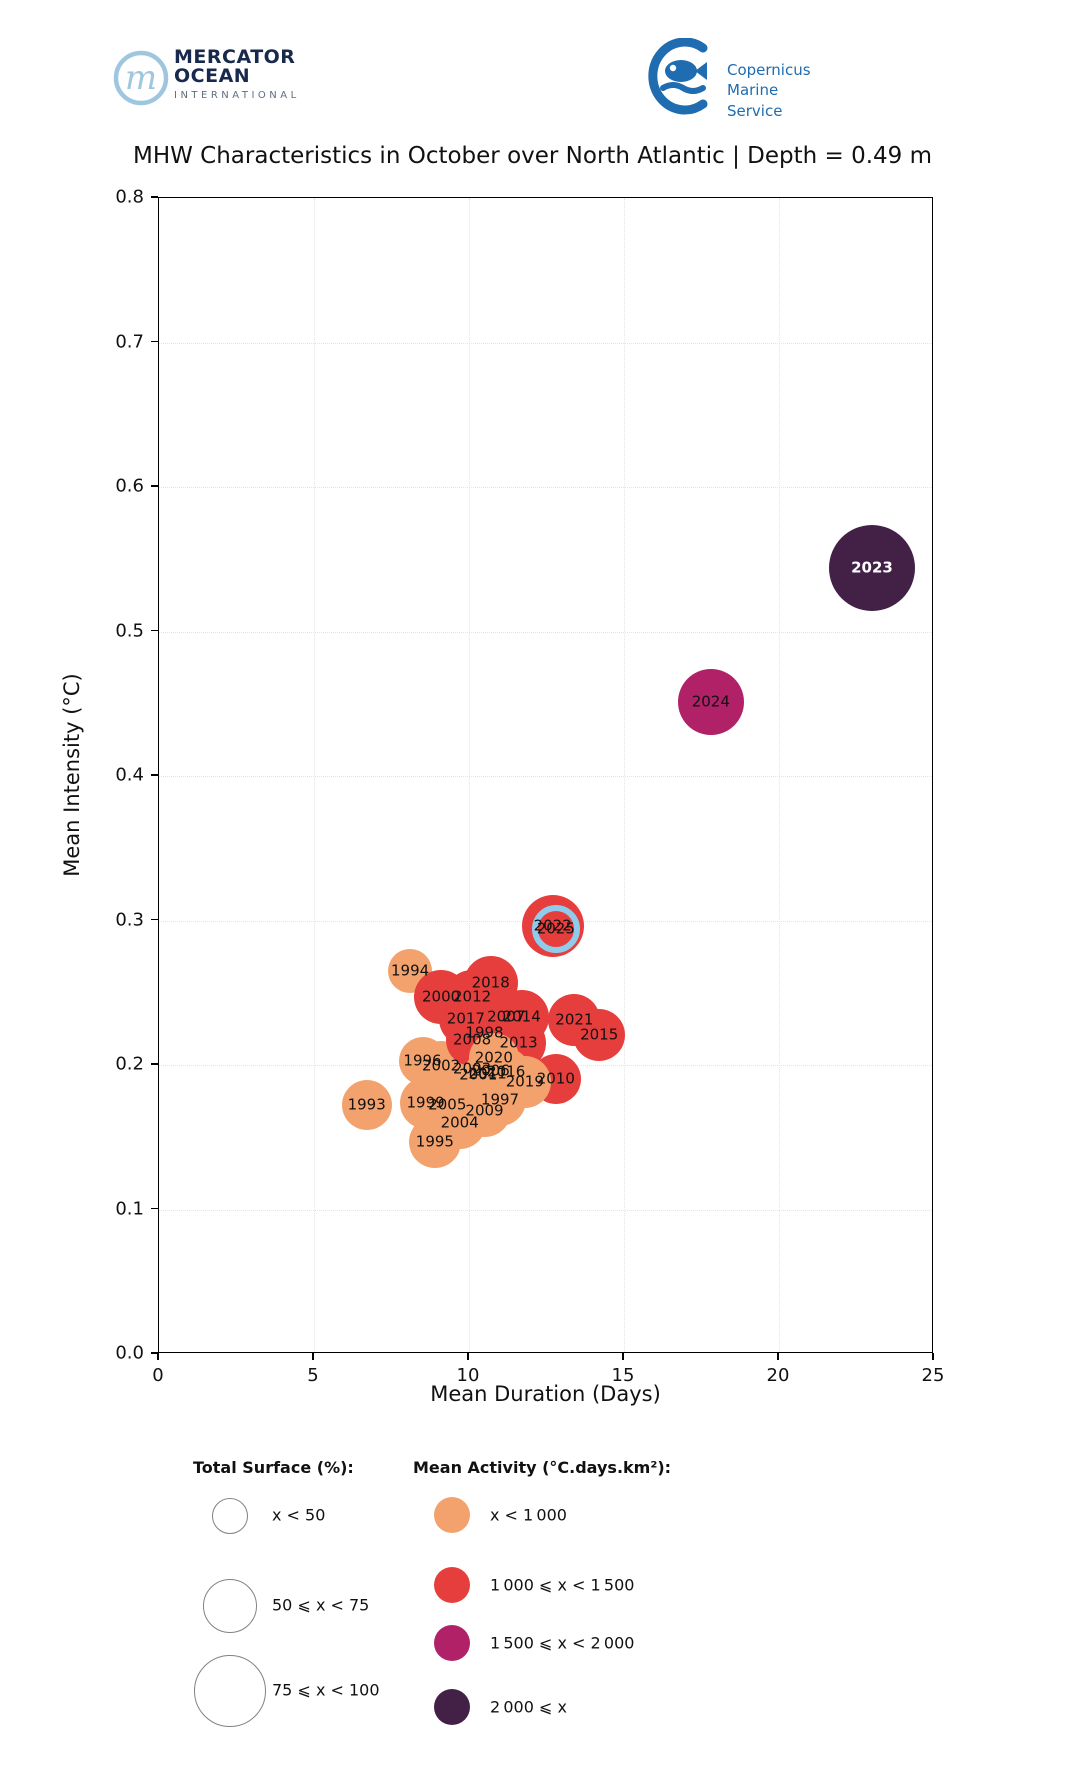  Describe the element at coordinates (545, 1394) in the screenshot. I see `x-axis-title: Mean Duration (Days)` at that location.